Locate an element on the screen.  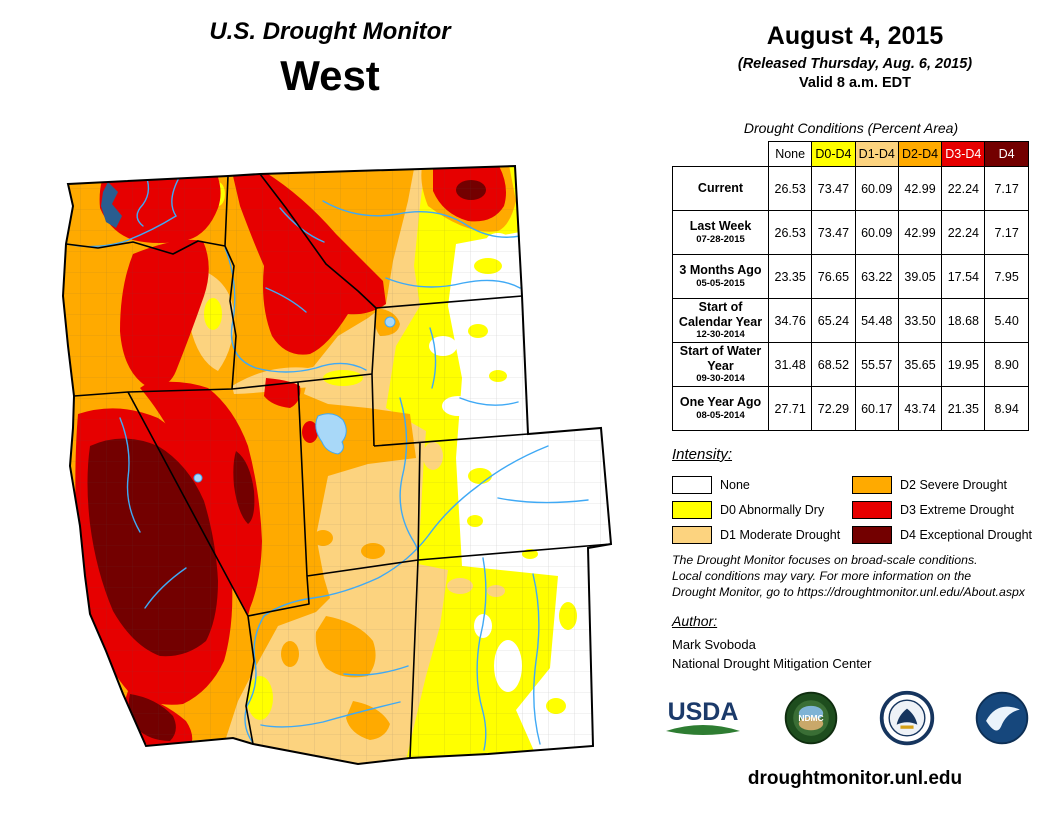
great-salt-lake is located at coordinates (331, 434).